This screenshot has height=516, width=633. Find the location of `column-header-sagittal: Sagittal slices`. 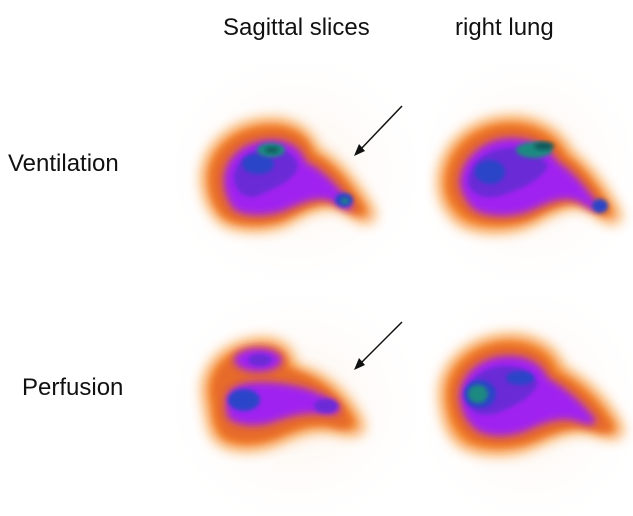

column-header-sagittal: Sagittal slices is located at coordinates (296, 27).